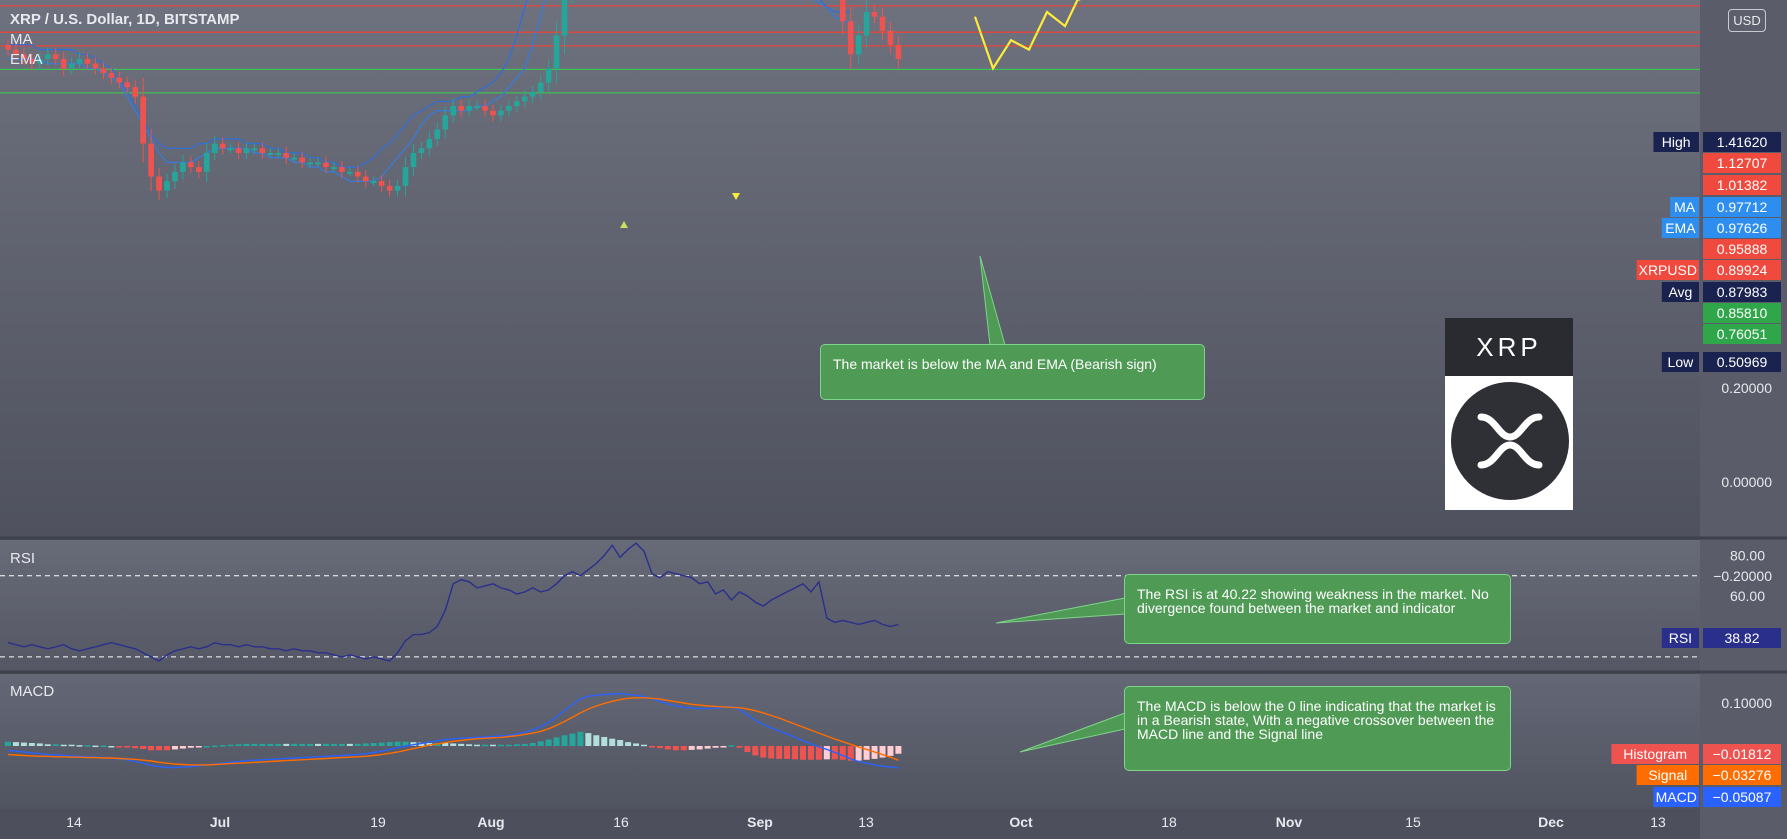 The height and width of the screenshot is (839, 1787). Describe the element at coordinates (624, 224) in the screenshot. I see `marker-up` at that location.